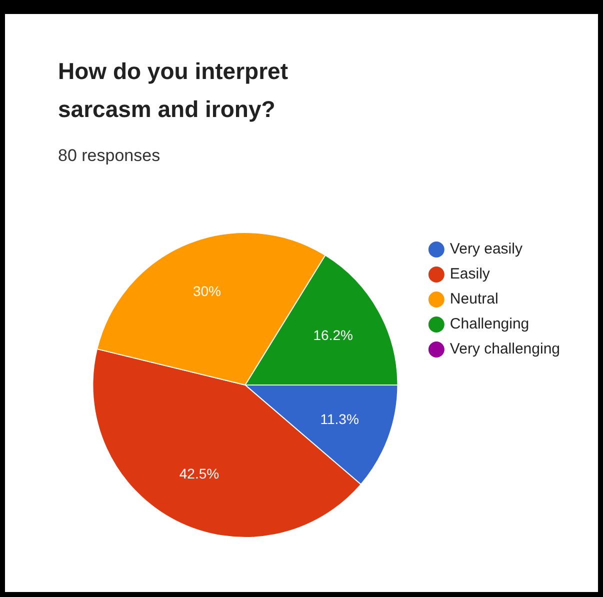 This screenshot has width=603, height=597. What do you see at coordinates (173, 90) in the screenshot?
I see `chart-title: How do you interpret sarcasm and irony?` at bounding box center [173, 90].